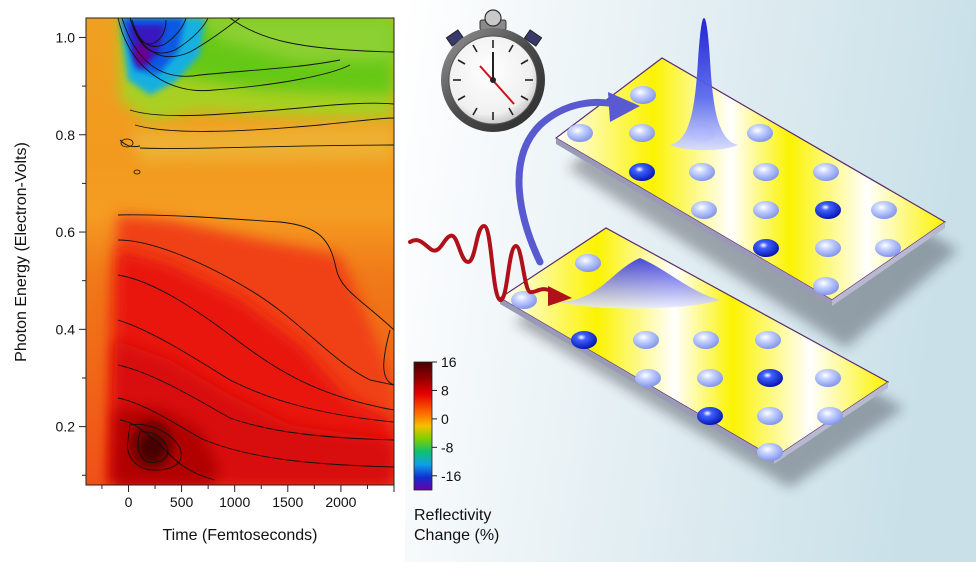 This screenshot has width=976, height=562. Describe the element at coordinates (677, 357) in the screenshot. I see `lattice-atoms-bottom` at that location.